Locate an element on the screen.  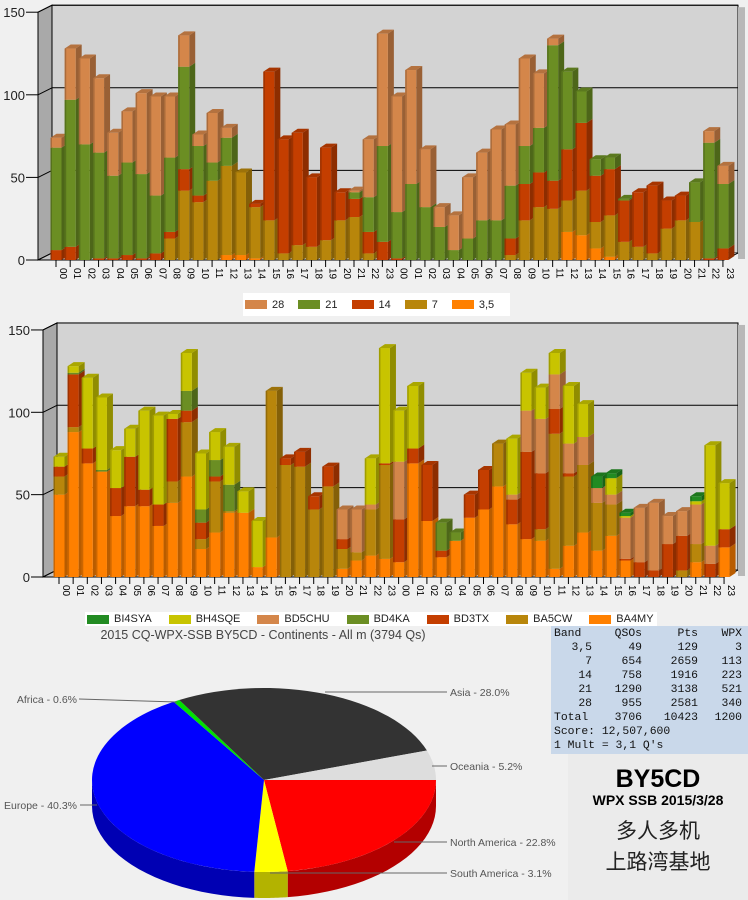
station-panel: BY5CD WPX SSB 2015/3/28 多人多机 上路湾基地 is located at coordinates (658, 827).